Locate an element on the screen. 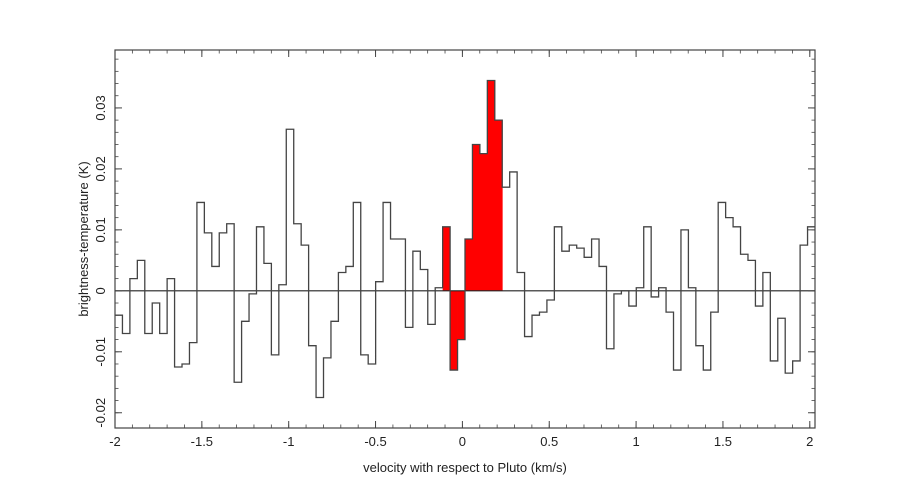 Image resolution: width=900 pixels, height=497 pixels. y-axis-label: brightness-temperature (K) is located at coordinates (83, 238).